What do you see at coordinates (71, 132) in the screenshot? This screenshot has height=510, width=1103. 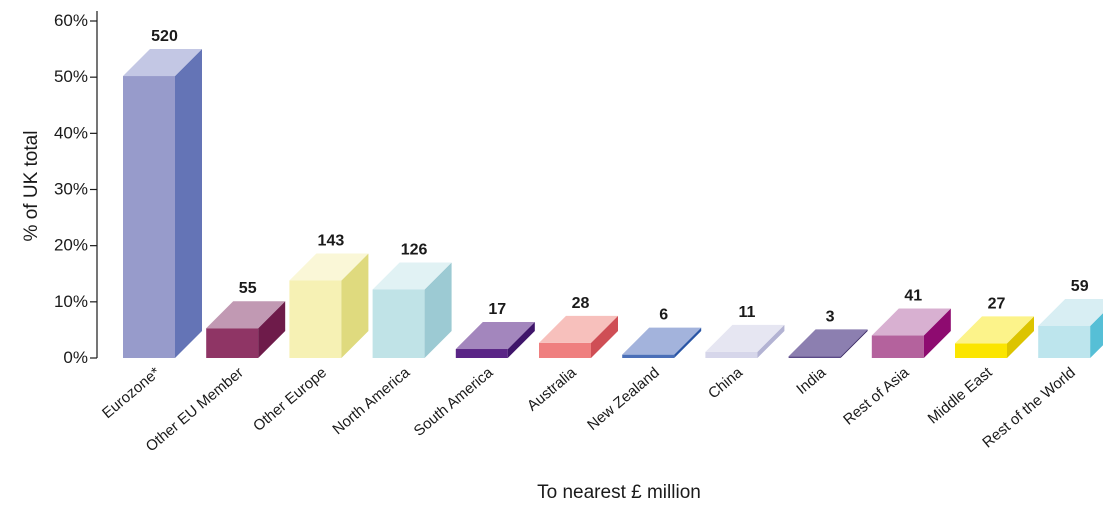 I see `y-tick-label: 40%` at bounding box center [71, 132].